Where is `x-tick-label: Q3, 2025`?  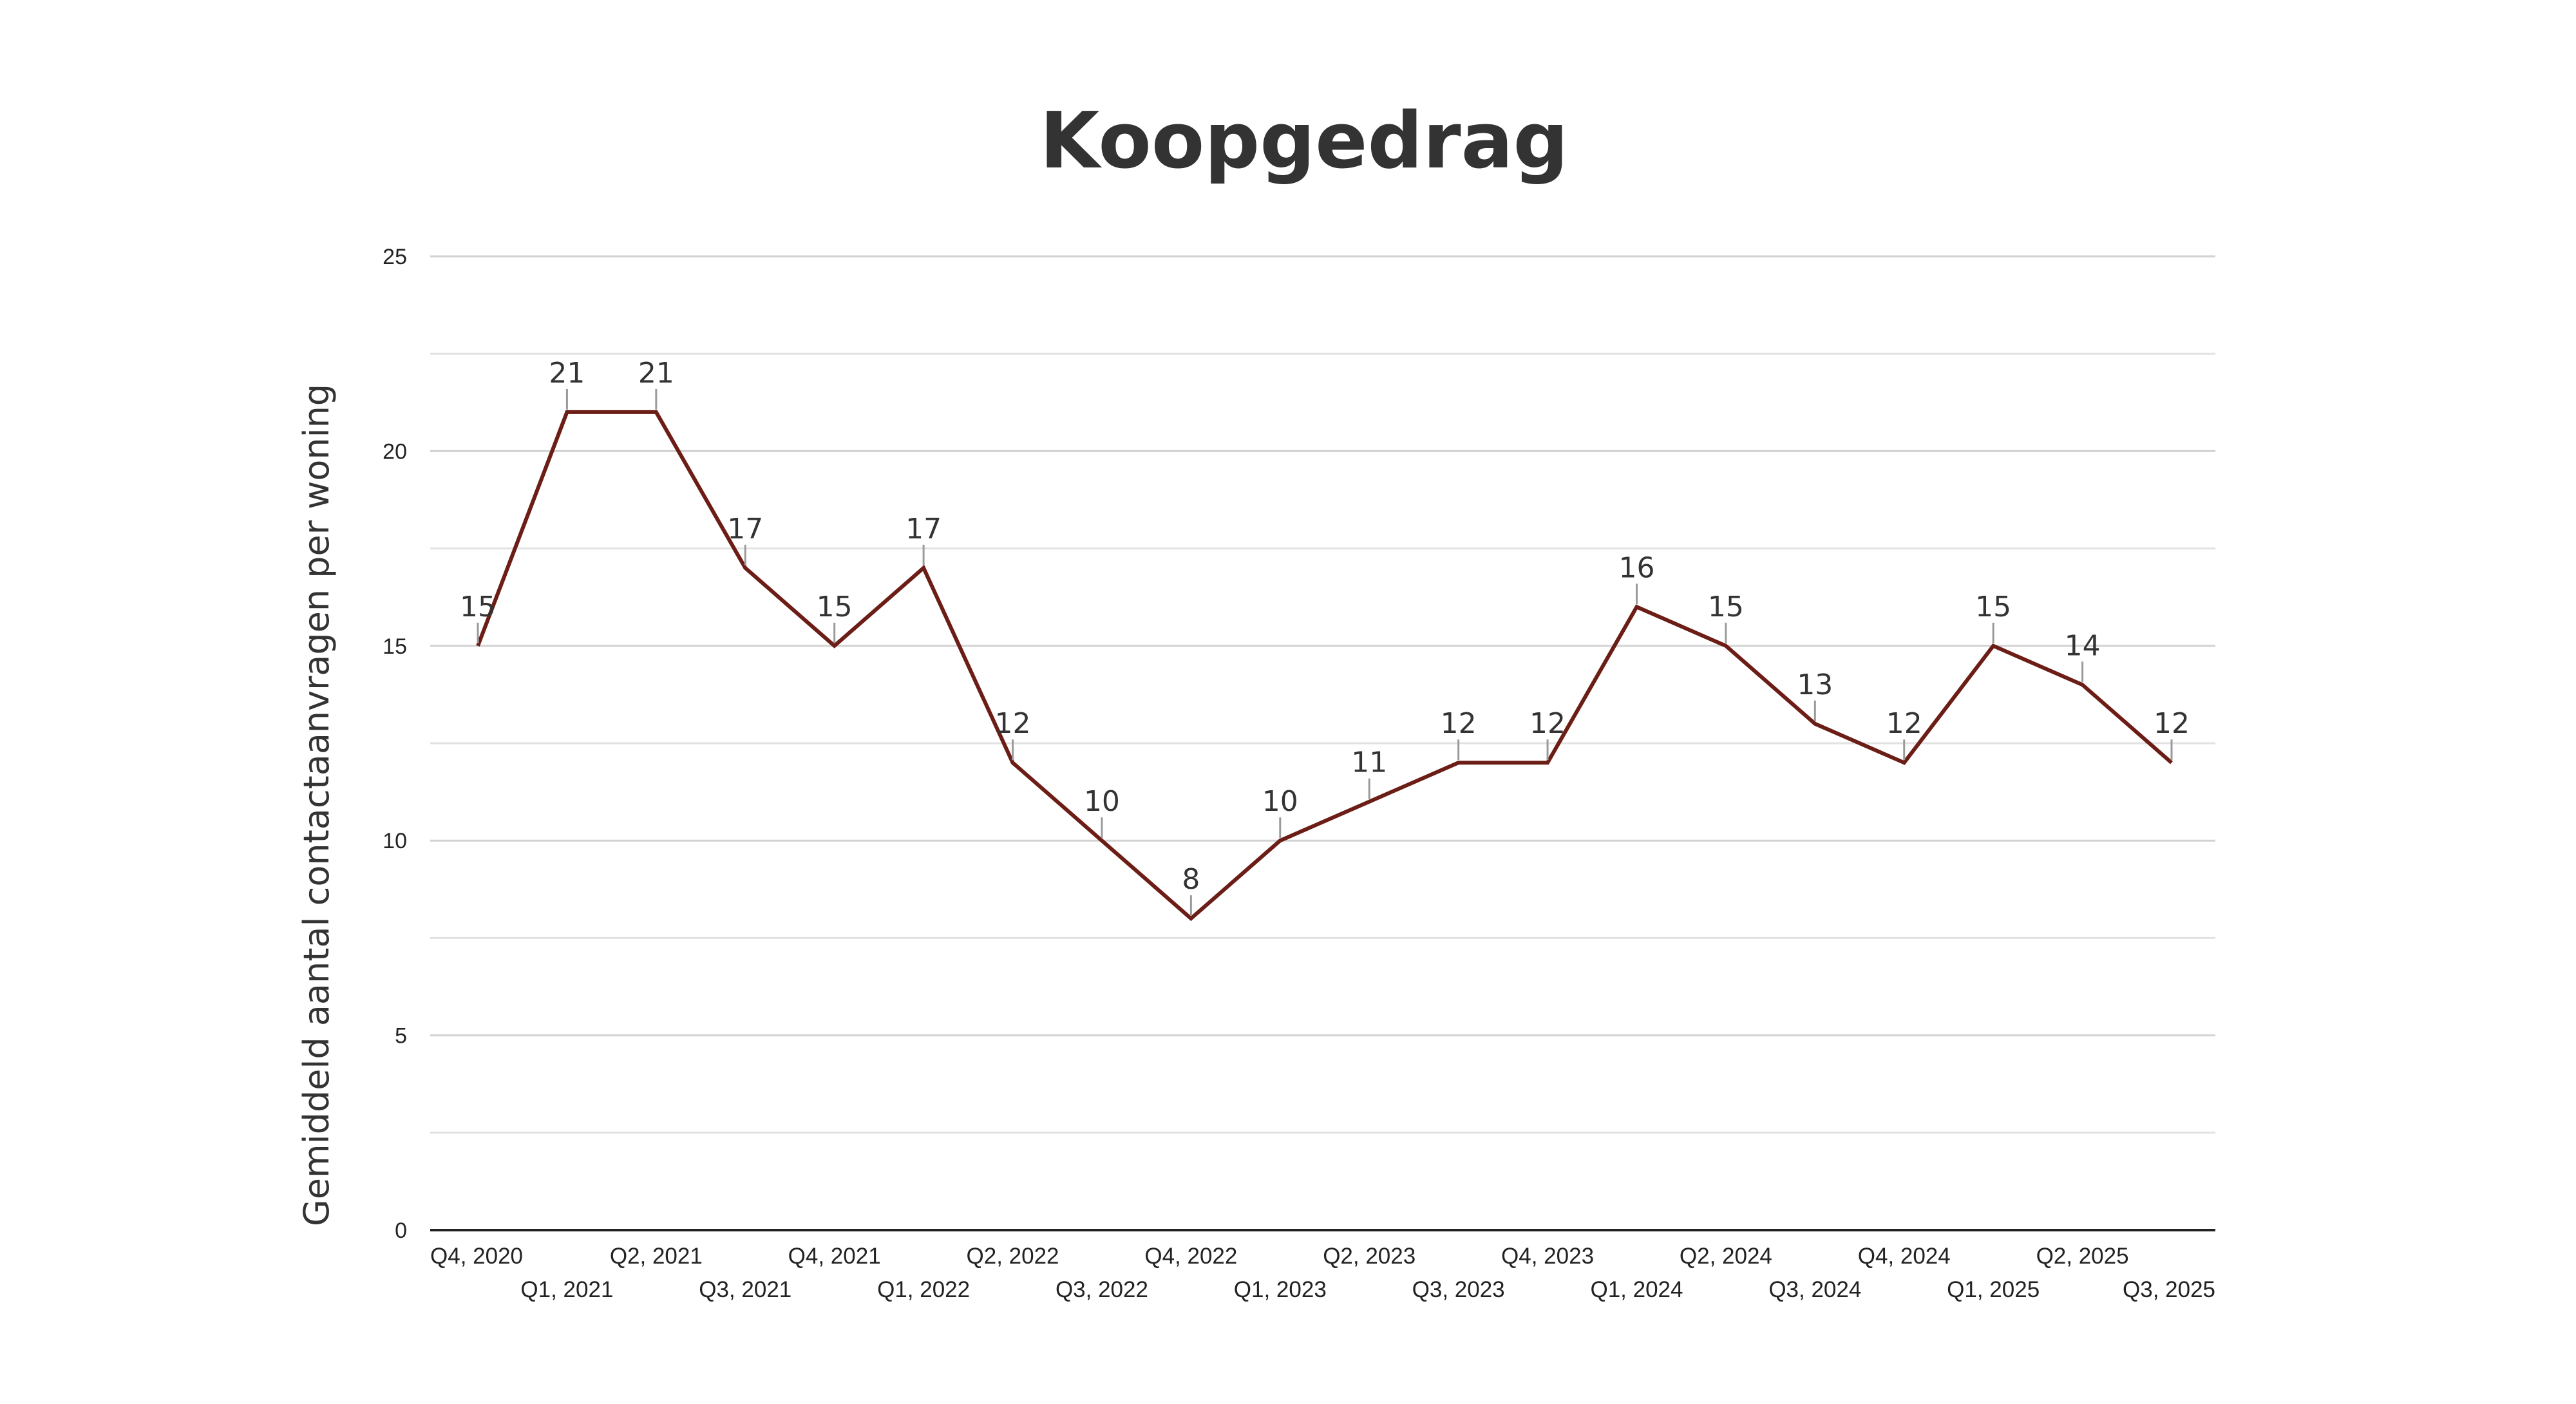 x-tick-label: Q3, 2025 is located at coordinates (2169, 1289).